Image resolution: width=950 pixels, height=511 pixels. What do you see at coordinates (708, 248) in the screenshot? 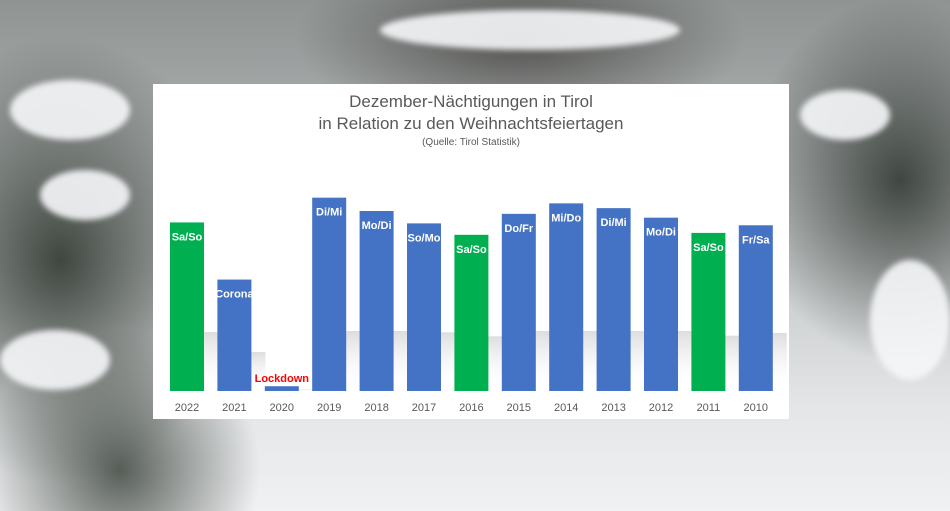
I see `bar-label-2011: Sa/So` at bounding box center [708, 248].